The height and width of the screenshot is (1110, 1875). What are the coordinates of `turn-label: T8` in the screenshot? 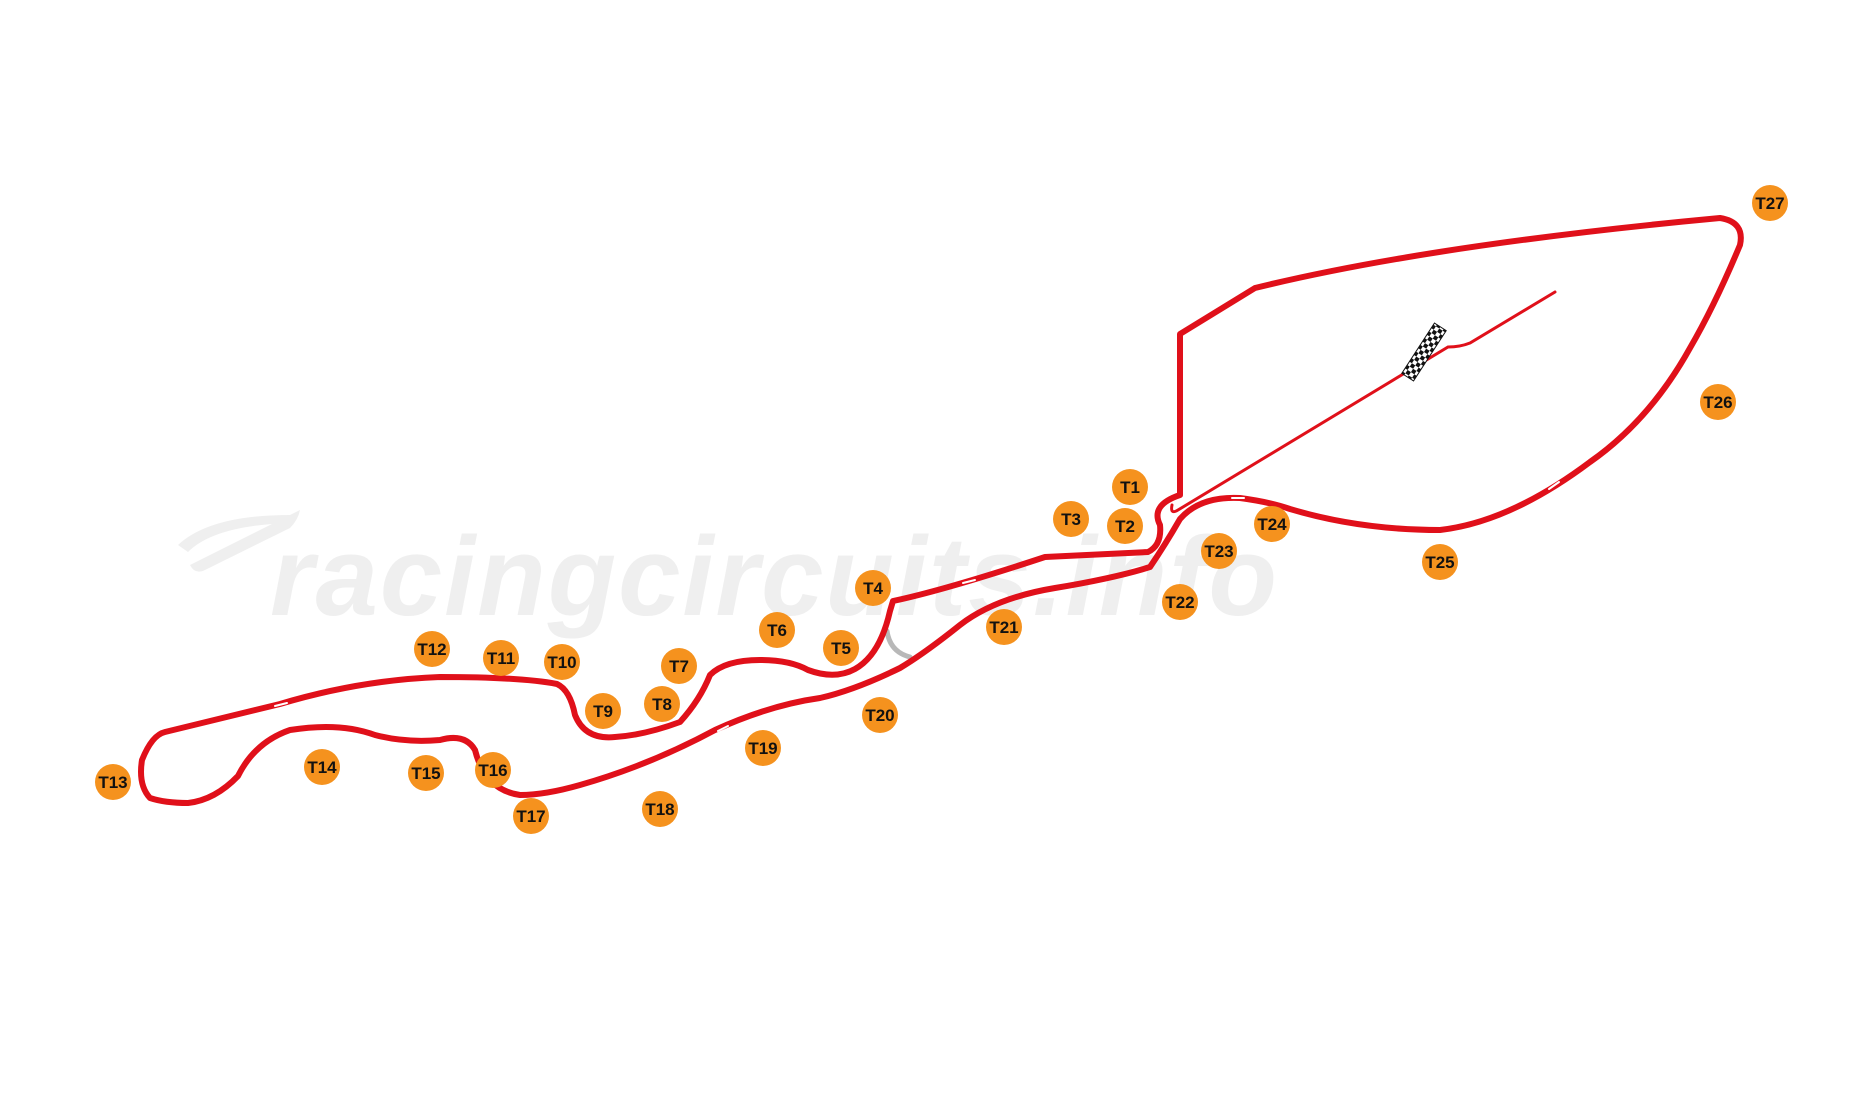 It's located at (662, 704).